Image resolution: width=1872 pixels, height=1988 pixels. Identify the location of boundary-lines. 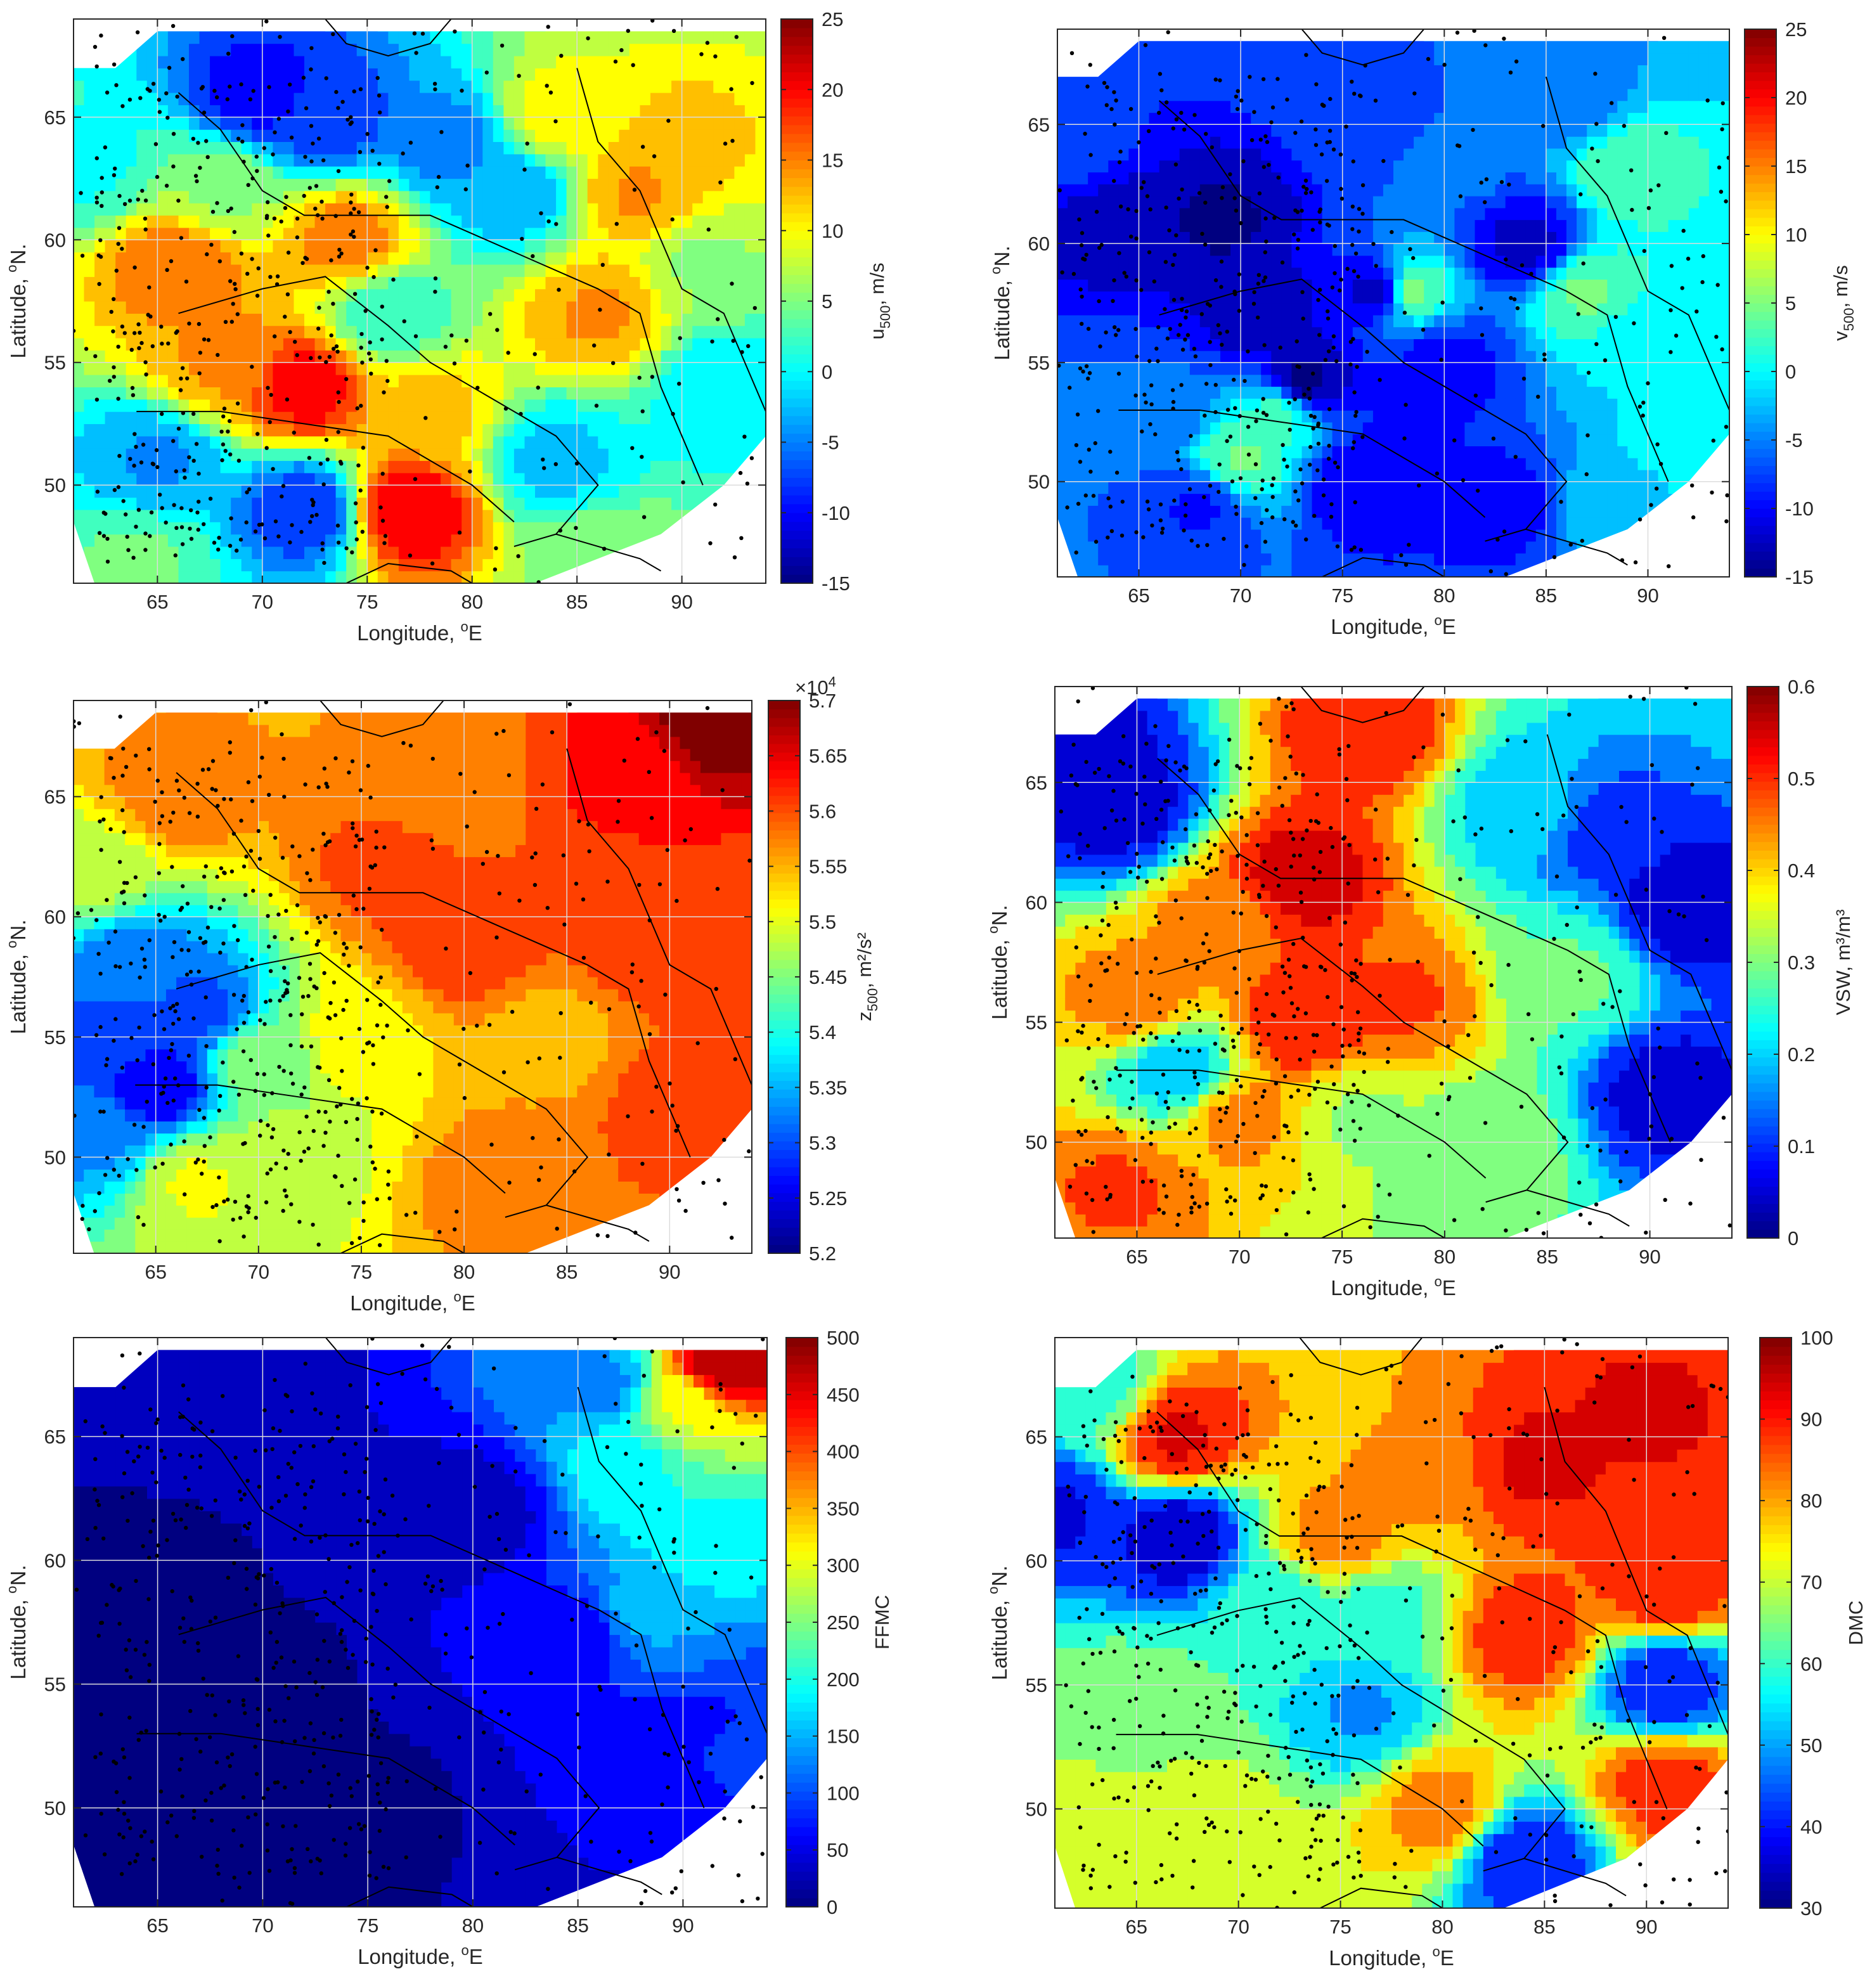
(451, 301).